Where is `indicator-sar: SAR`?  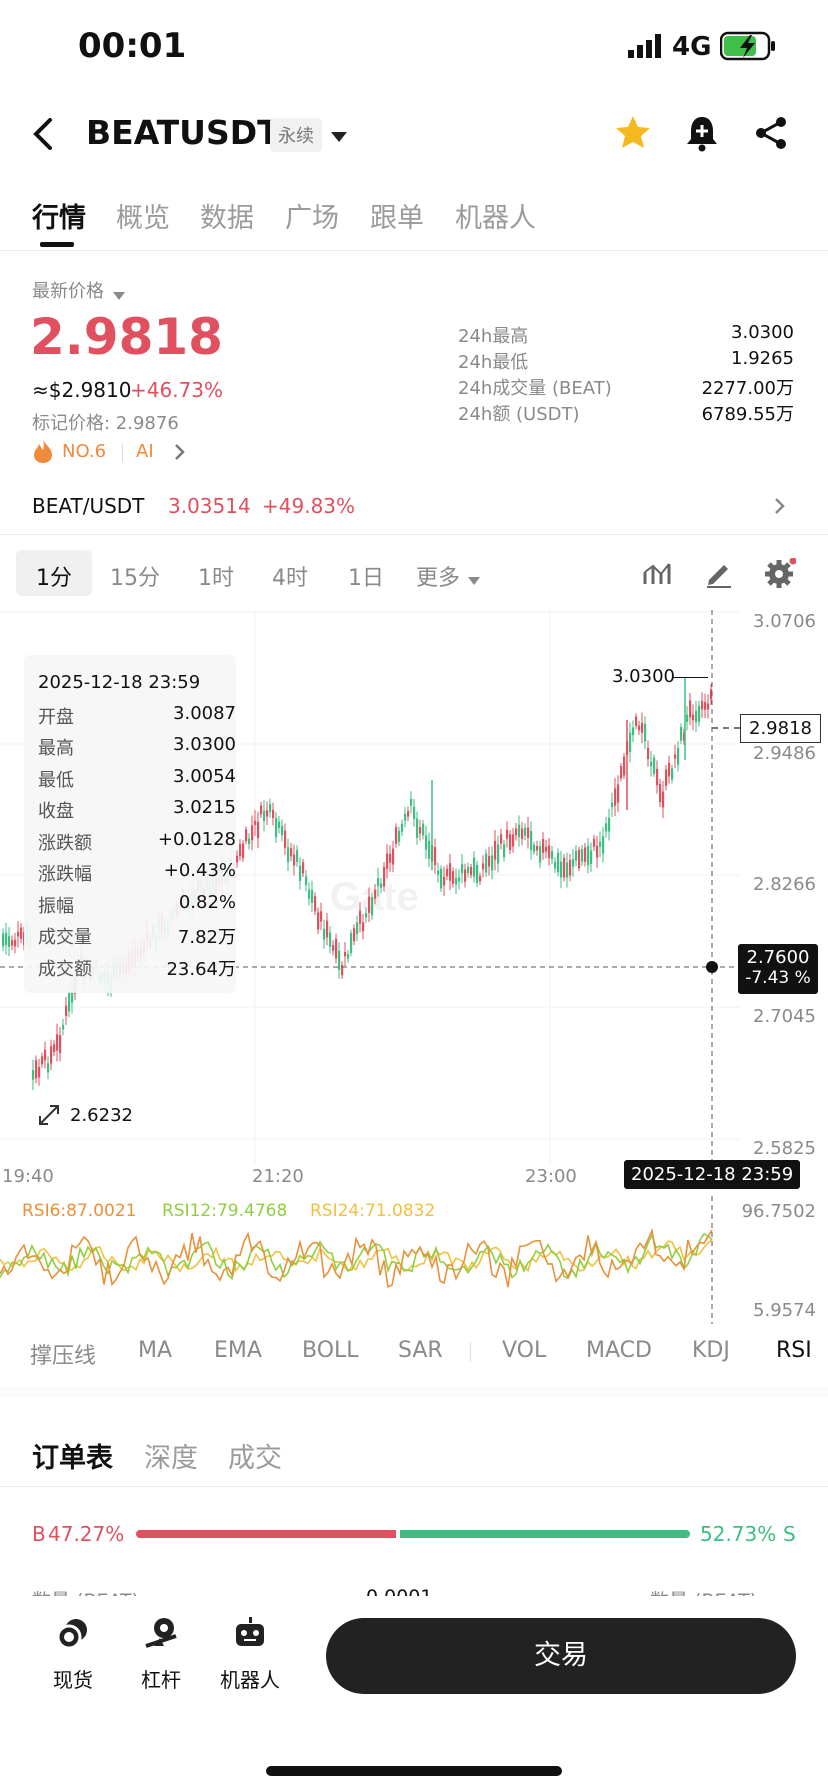 indicator-sar: SAR is located at coordinates (420, 1350).